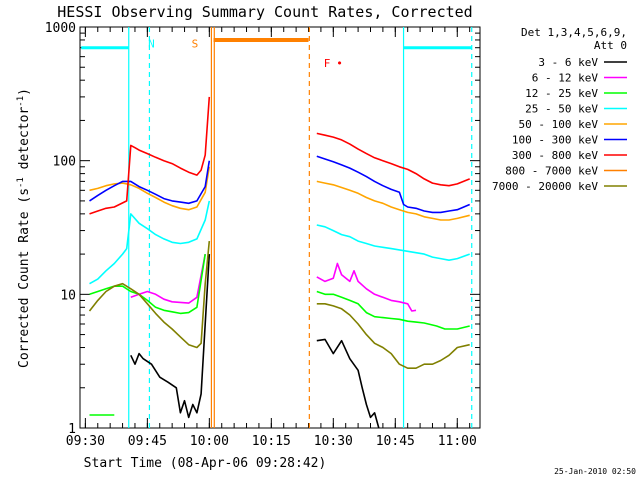 This screenshot has width=640, height=480. I want to click on legend-subheader: Att 0, so click(610, 45).